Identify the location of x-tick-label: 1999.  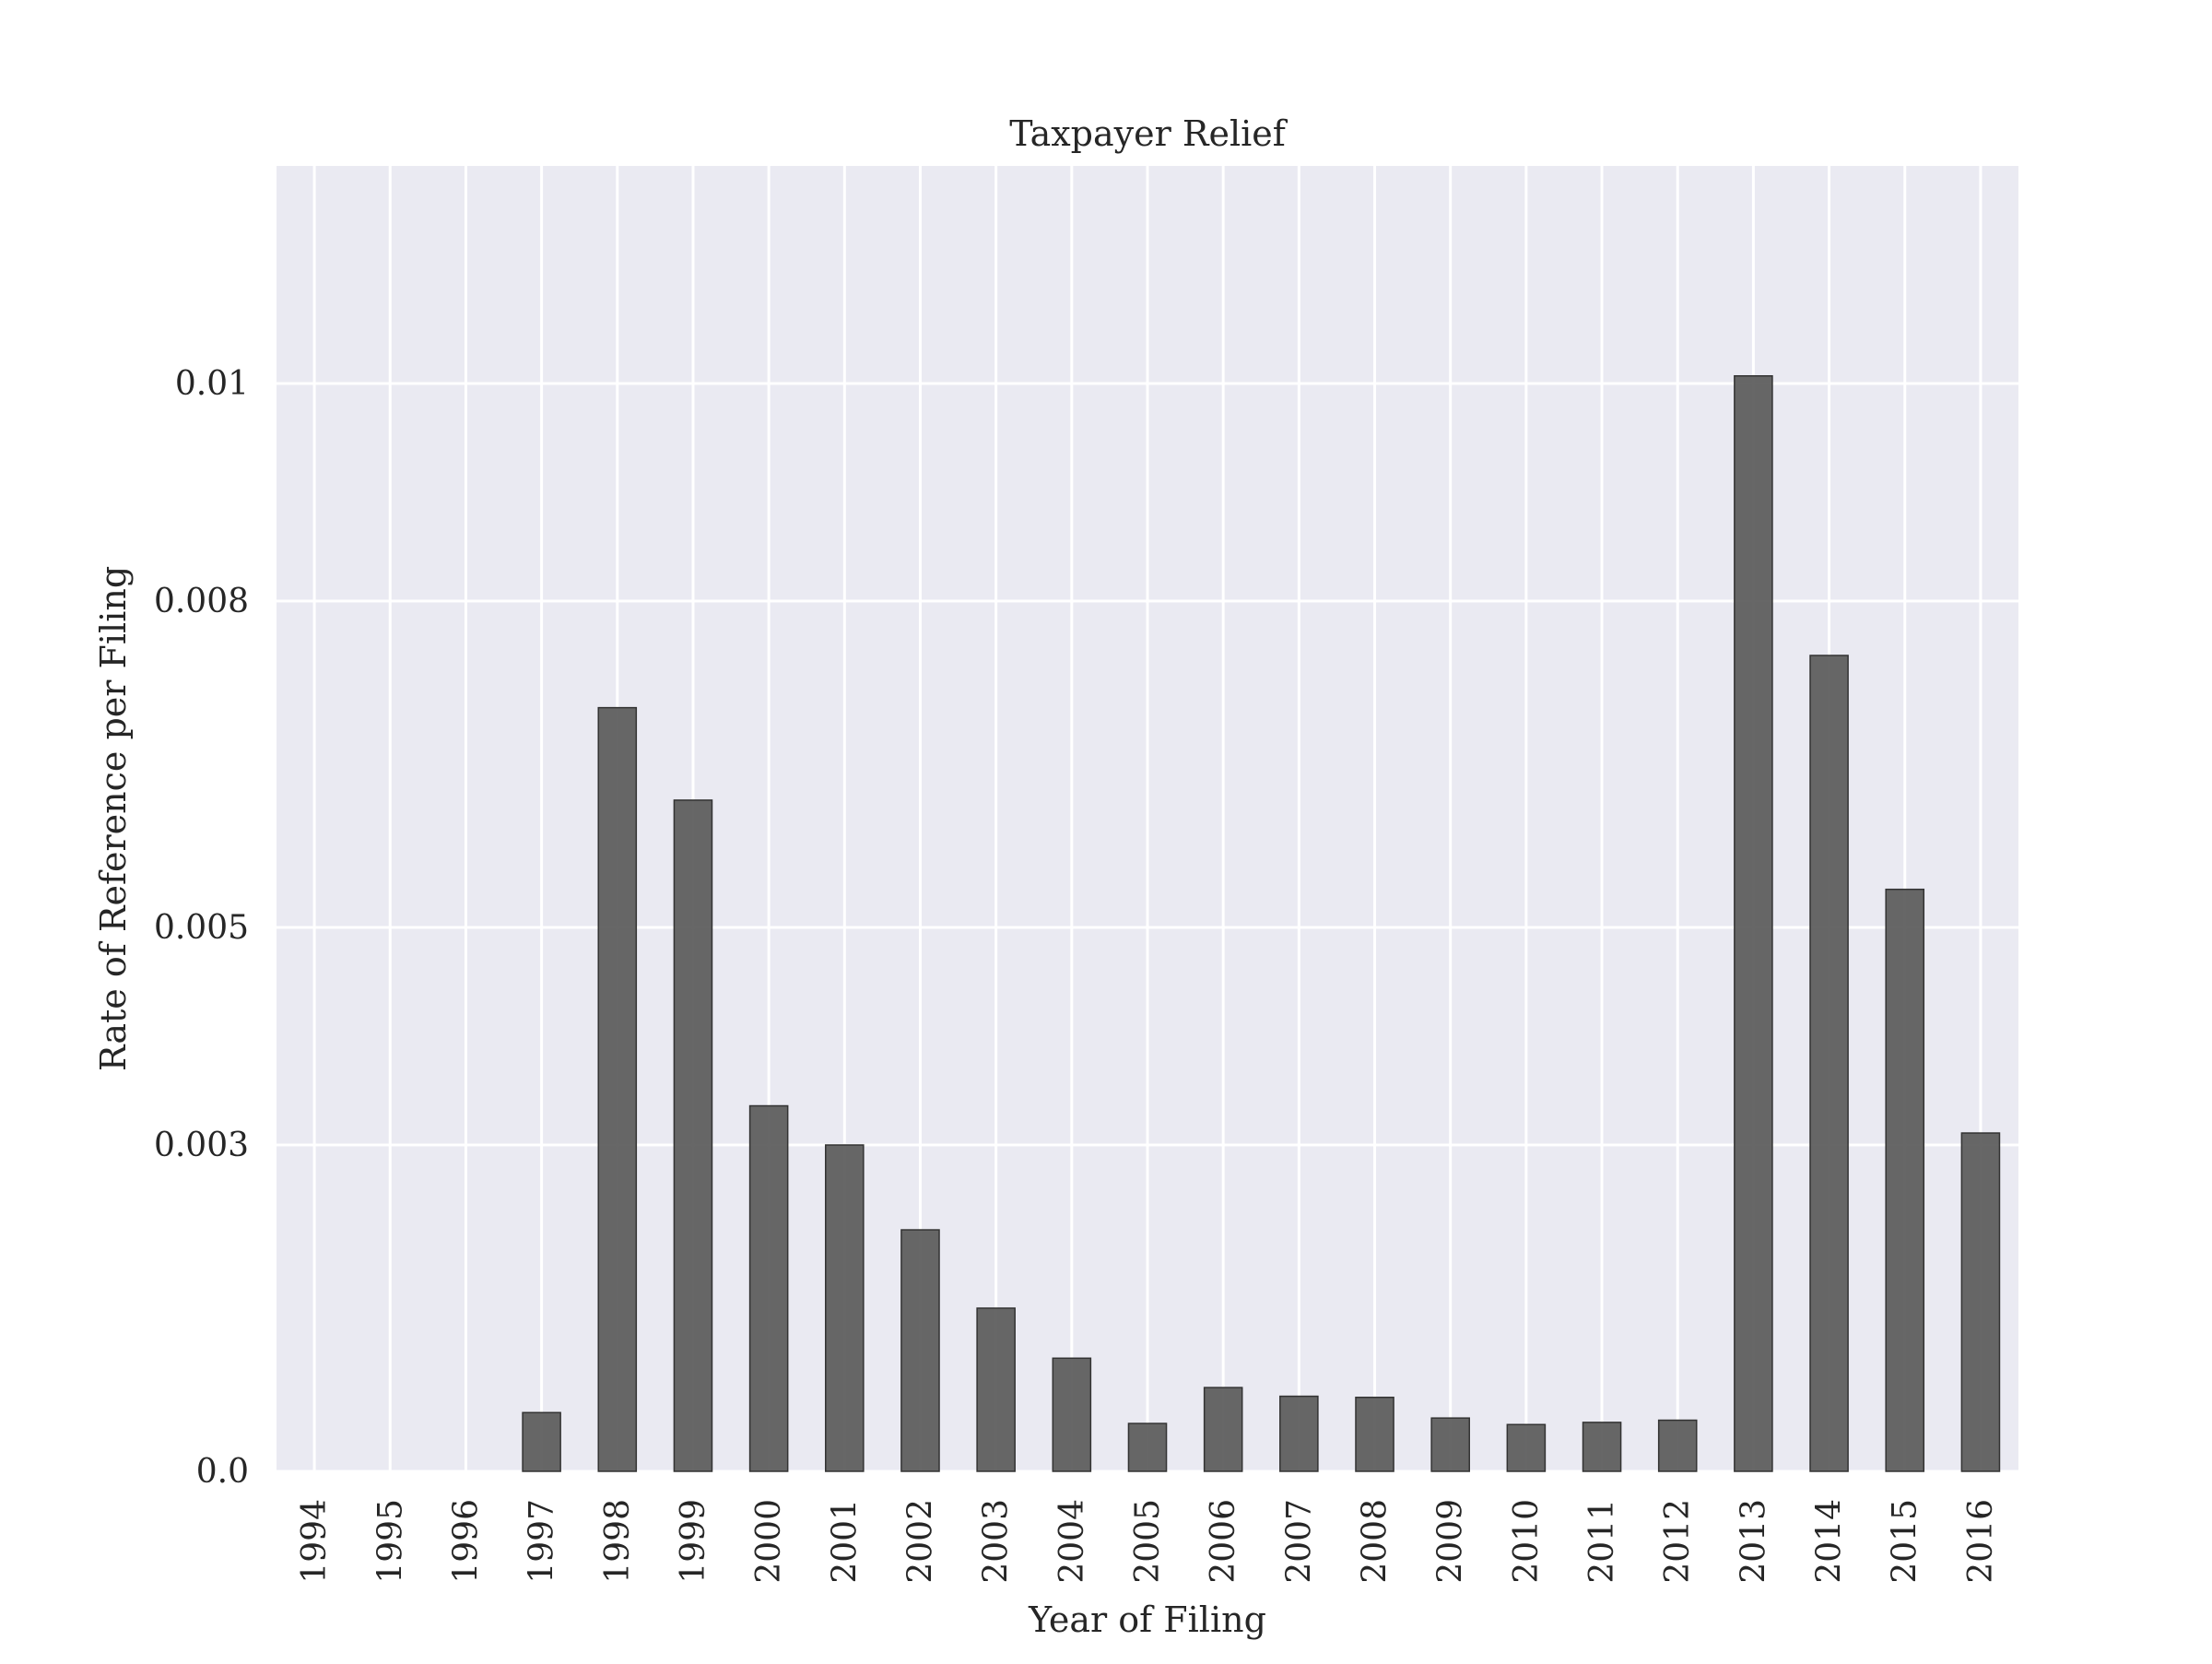
(693, 1541).